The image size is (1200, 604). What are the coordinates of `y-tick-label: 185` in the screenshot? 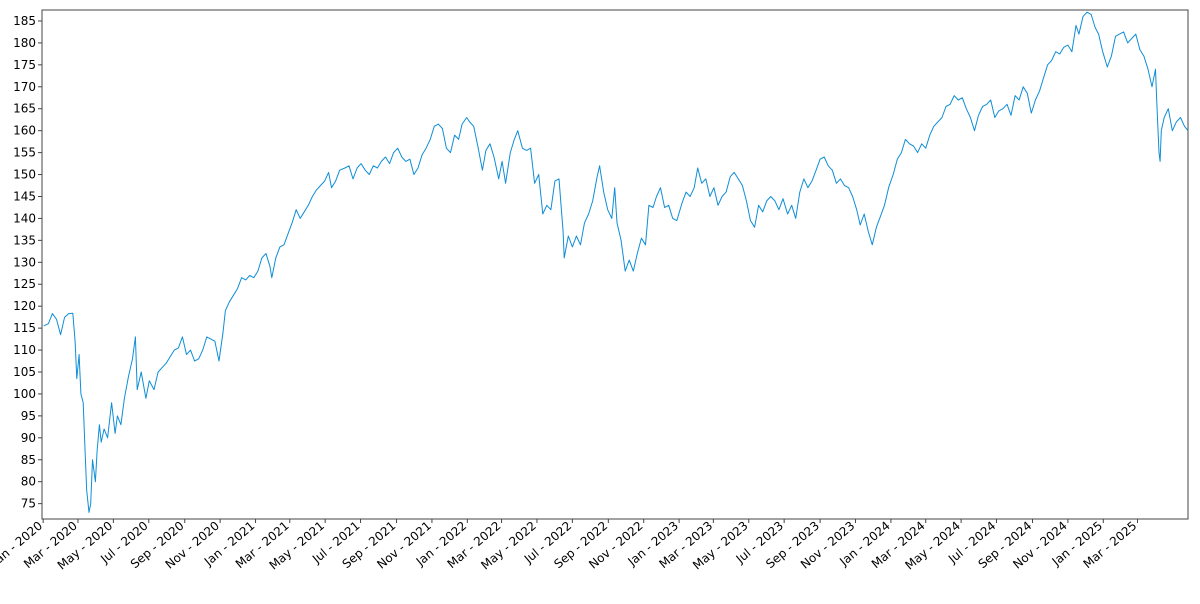 It's located at (24, 21).